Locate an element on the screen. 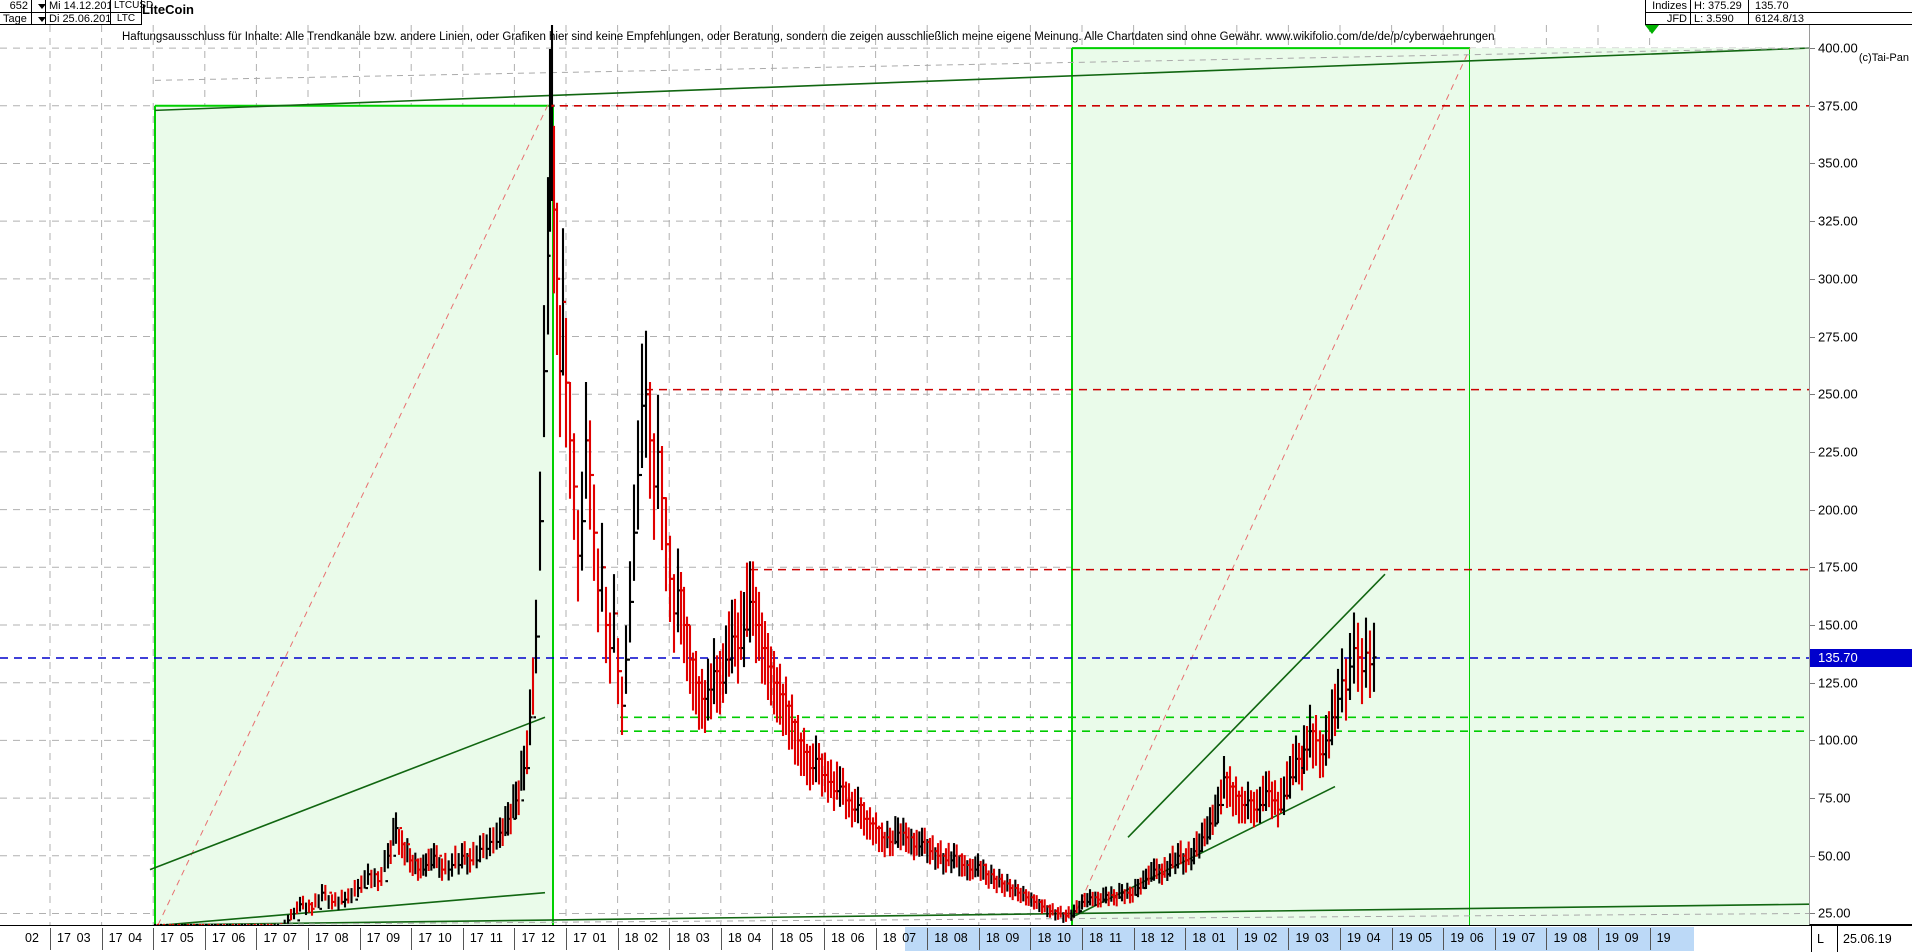  header-symbol-cell: LTCUSD LTC is located at coordinates (132, 12).